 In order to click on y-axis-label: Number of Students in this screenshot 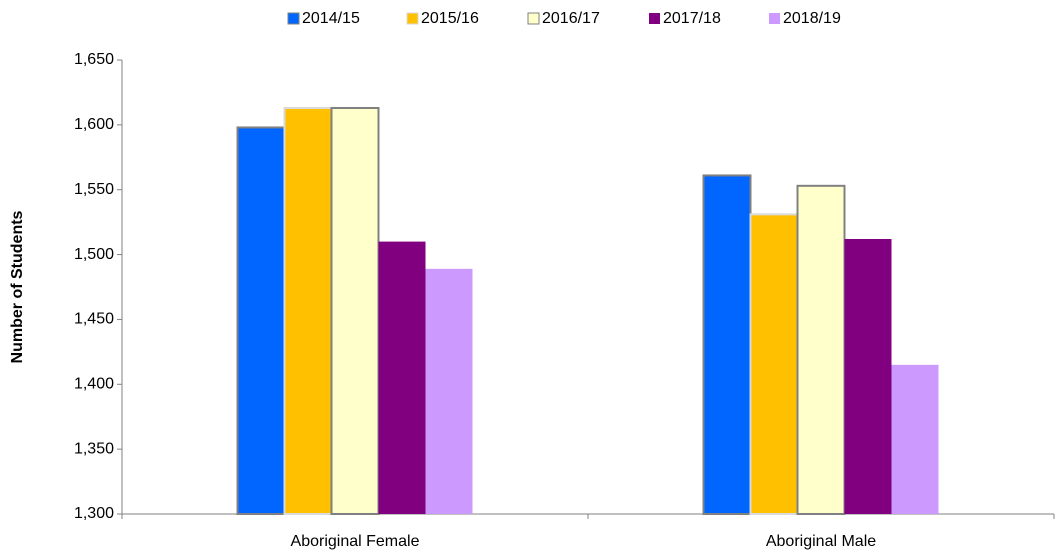, I will do `click(17, 286)`.